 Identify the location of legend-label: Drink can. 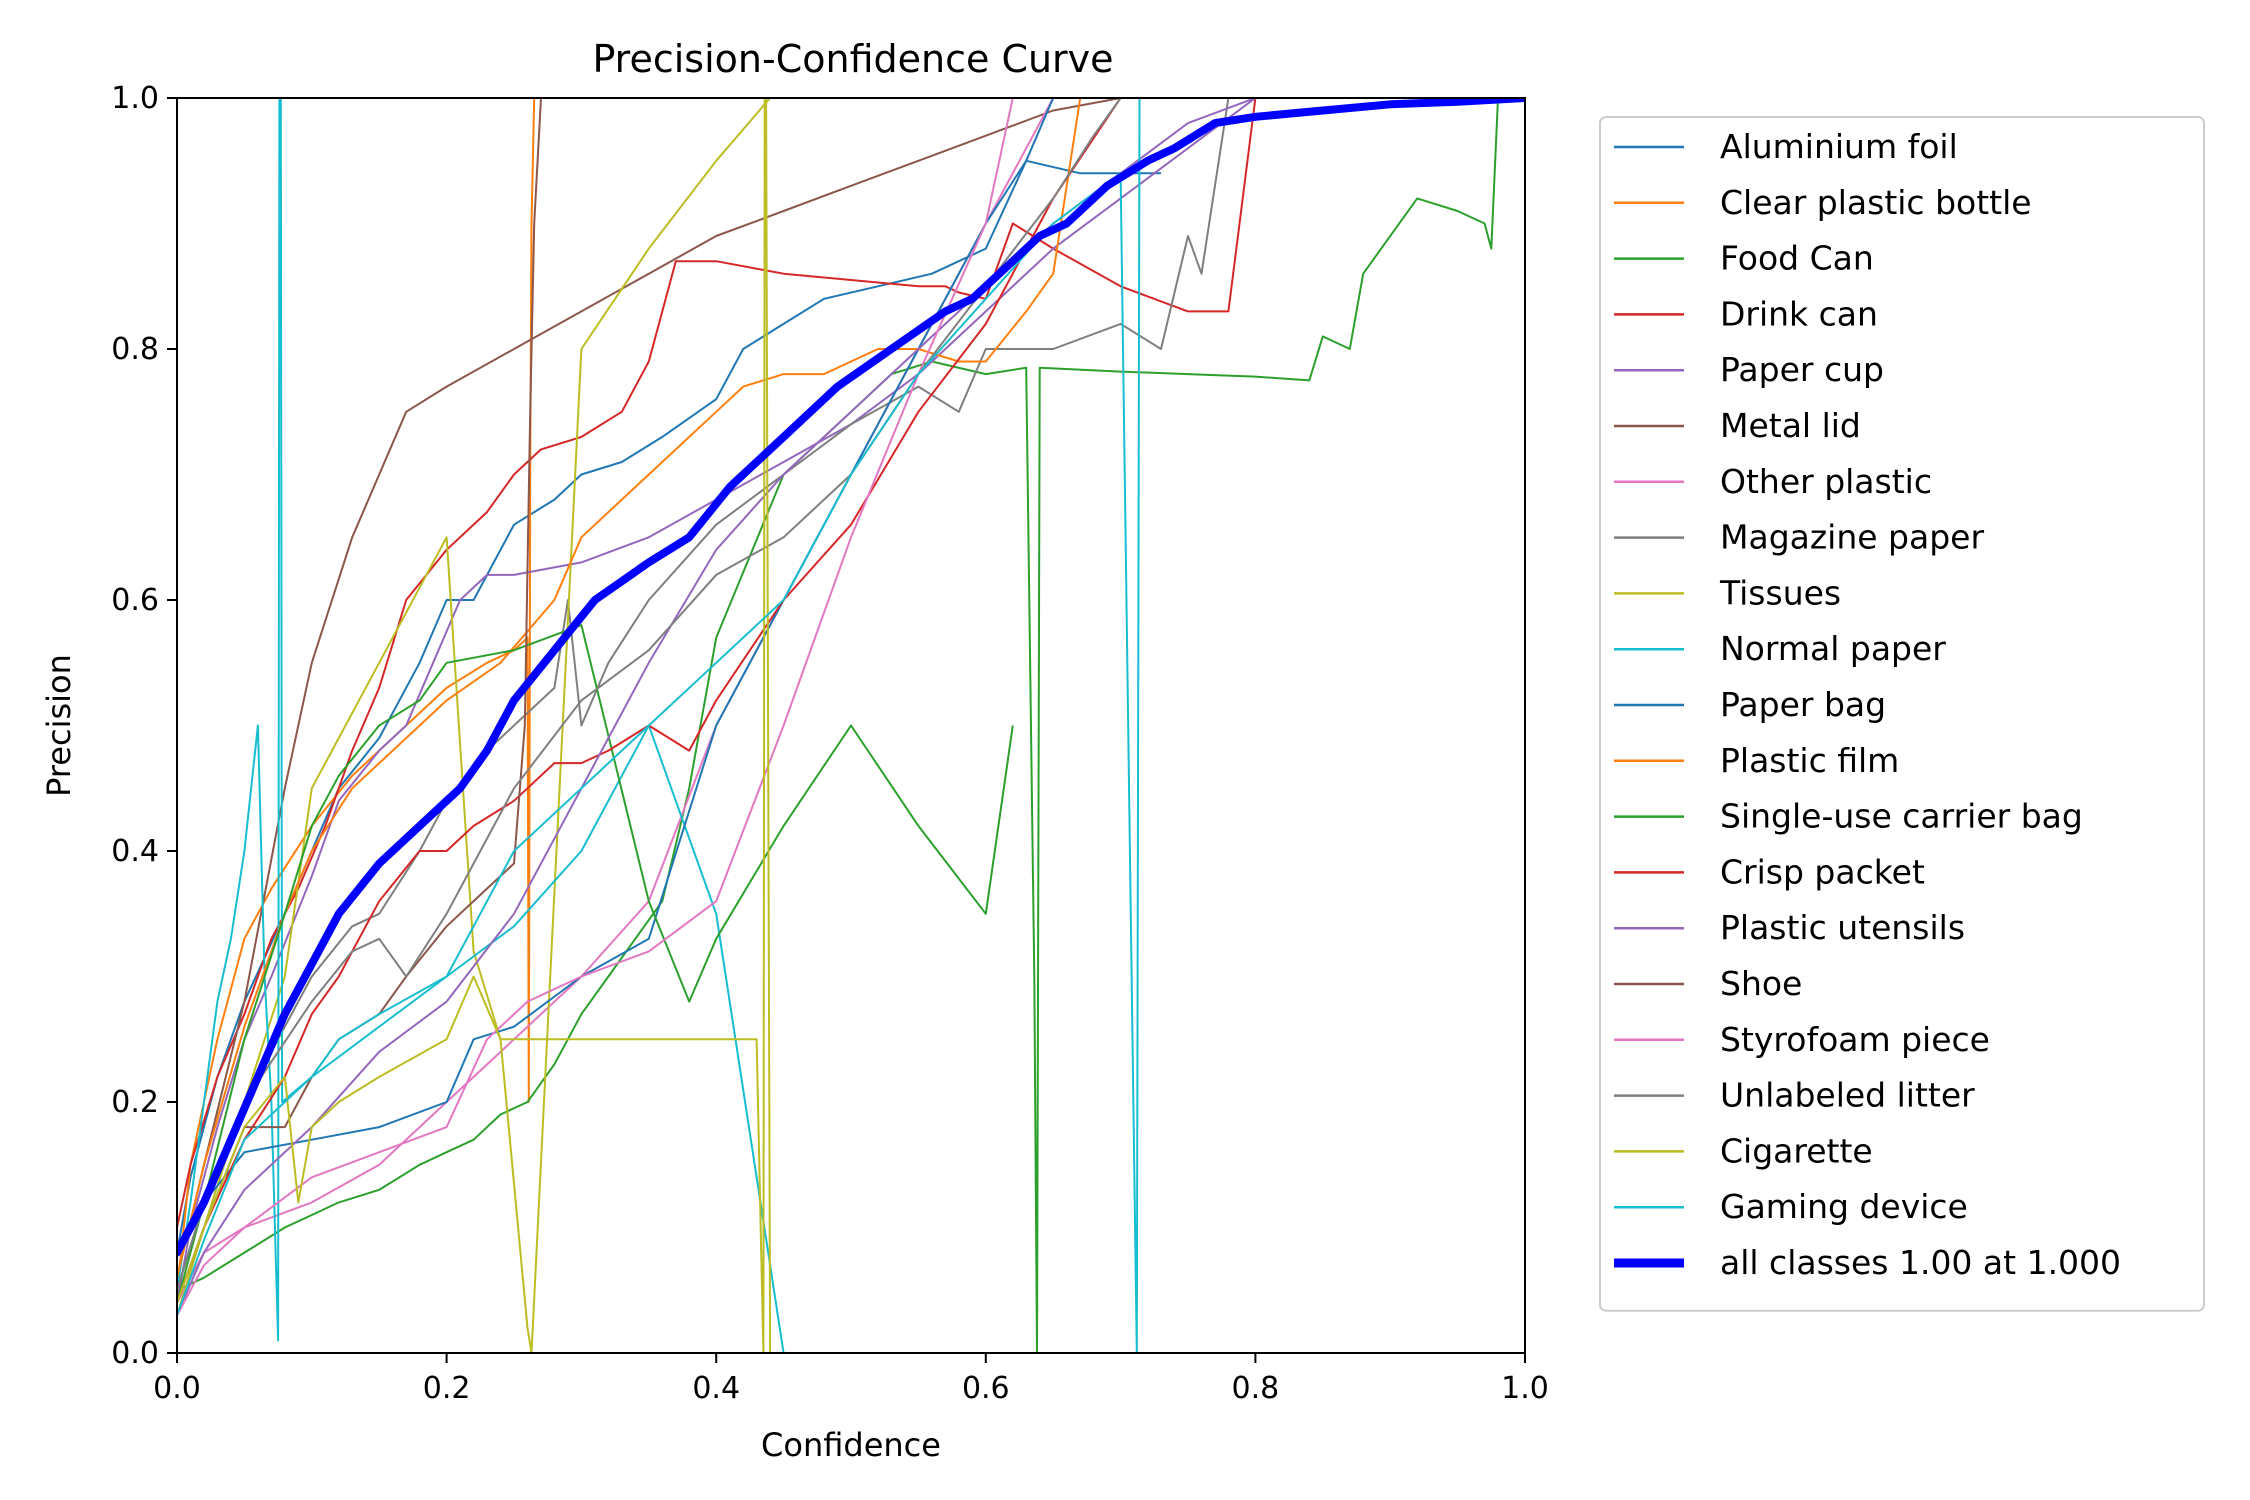
(1799, 313).